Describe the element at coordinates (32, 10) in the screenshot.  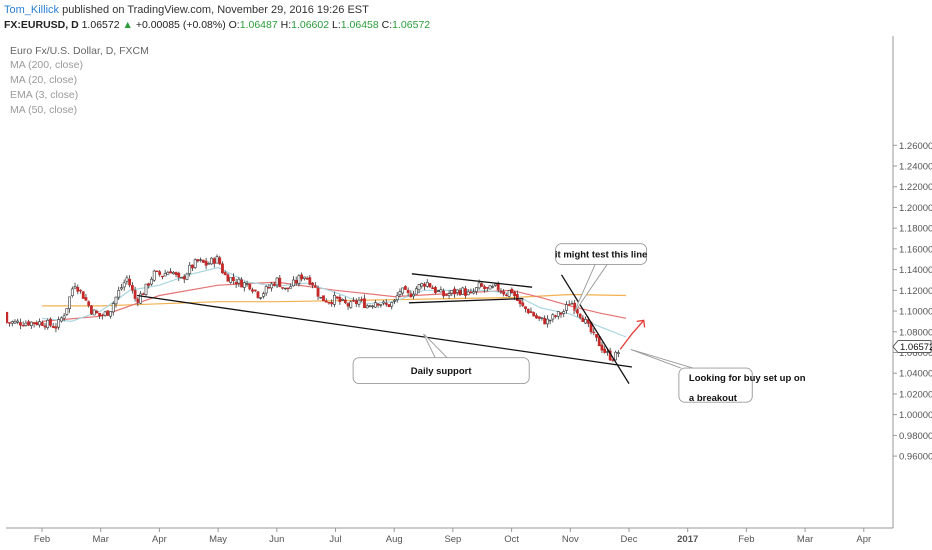
I see `author-link: Tom_Killick` at that location.